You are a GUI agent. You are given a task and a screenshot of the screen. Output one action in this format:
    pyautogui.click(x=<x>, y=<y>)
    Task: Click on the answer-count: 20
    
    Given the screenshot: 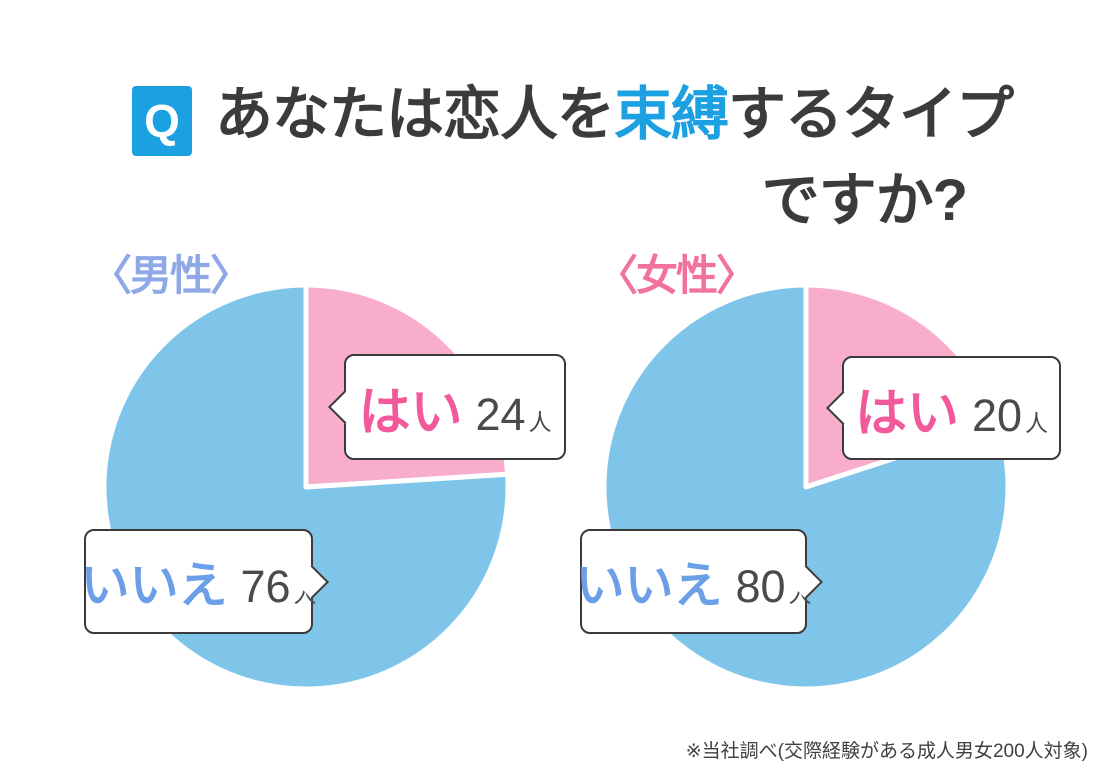 What is the action you would take?
    pyautogui.click(x=997, y=415)
    